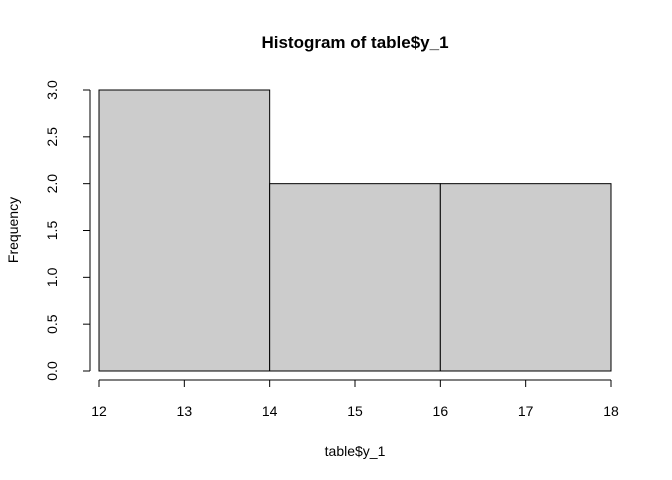  What do you see at coordinates (99, 411) in the screenshot?
I see `x-tick-label: 12` at bounding box center [99, 411].